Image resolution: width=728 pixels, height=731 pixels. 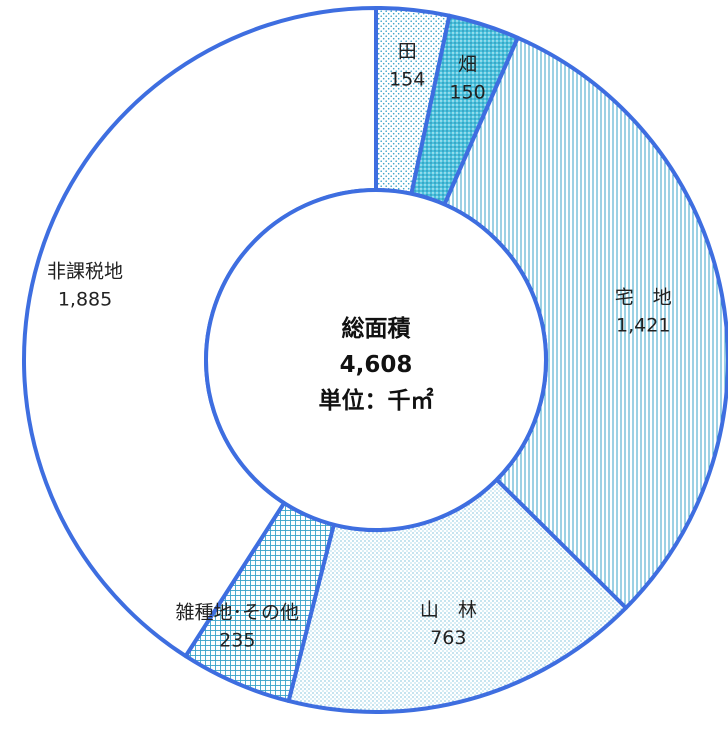 What do you see at coordinates (448, 638) in the screenshot?
I see `slice-value-3: 763` at bounding box center [448, 638].